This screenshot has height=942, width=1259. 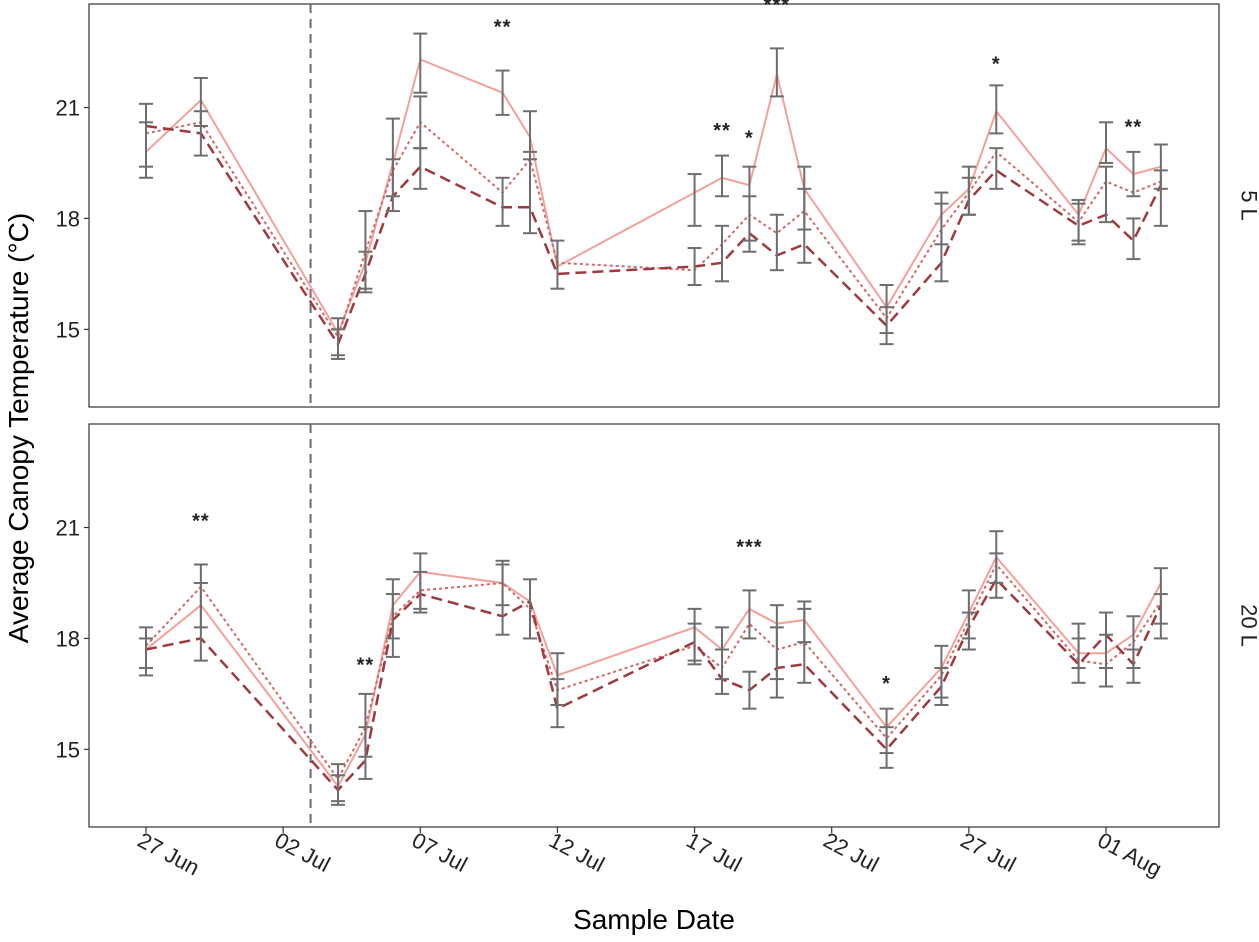 I want to click on strip-label: 5 L, so click(x=1248, y=205).